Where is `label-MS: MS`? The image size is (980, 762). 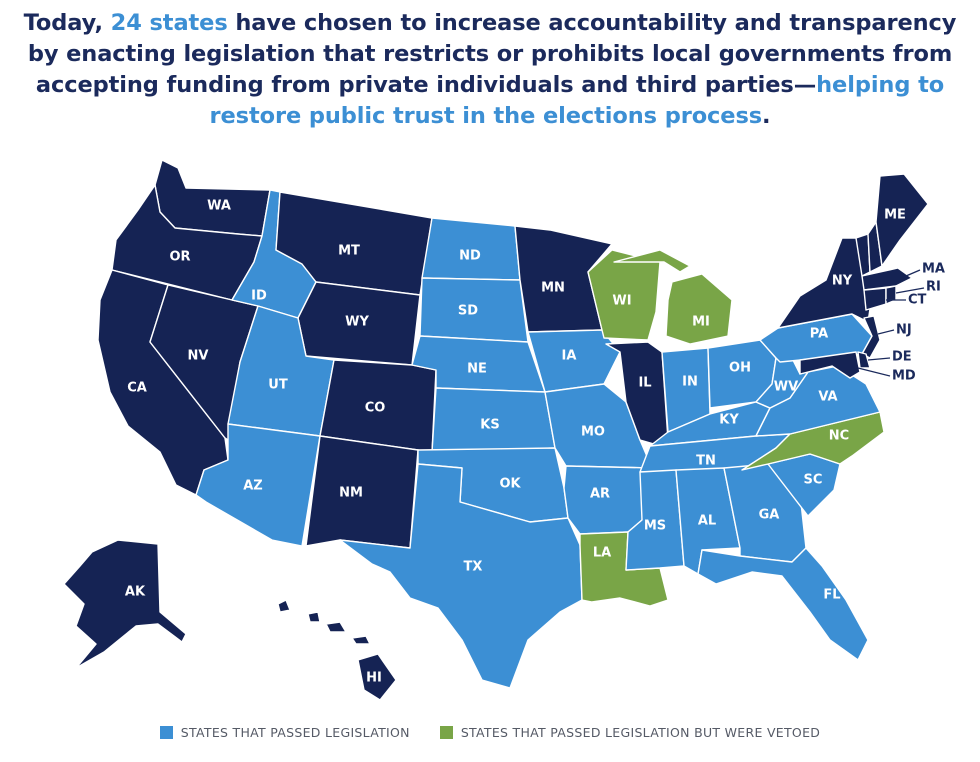 label-MS: MS is located at coordinates (655, 526).